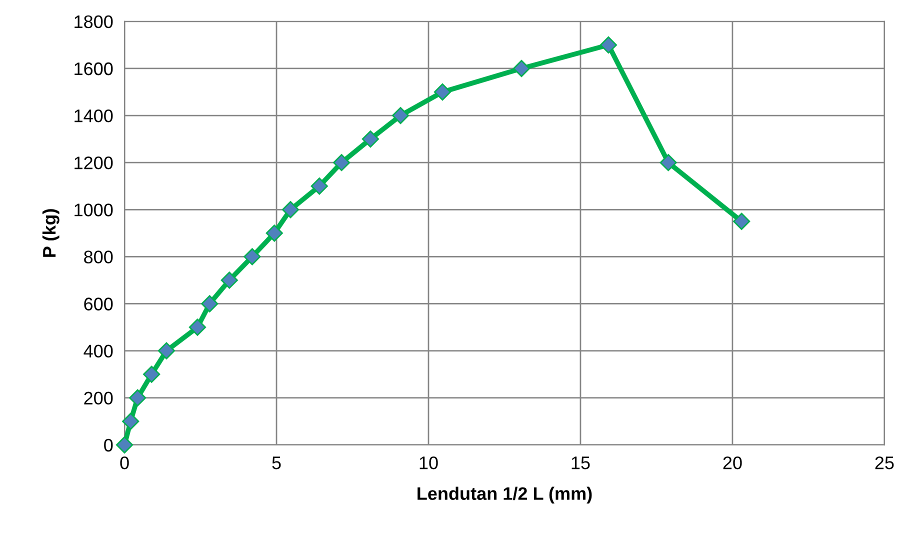 The width and height of the screenshot is (909, 536). I want to click on x-tick-label: 25, so click(884, 463).